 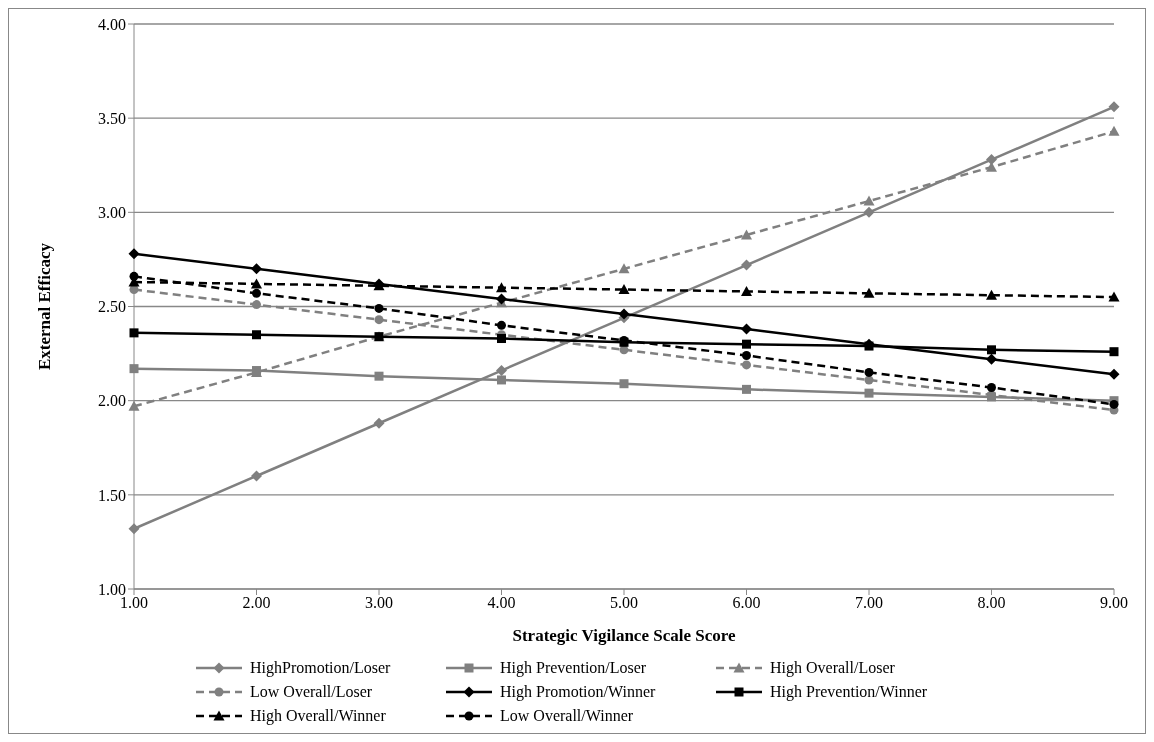 What do you see at coordinates (832, 668) in the screenshot?
I see `legend-label: High Overall/Loser` at bounding box center [832, 668].